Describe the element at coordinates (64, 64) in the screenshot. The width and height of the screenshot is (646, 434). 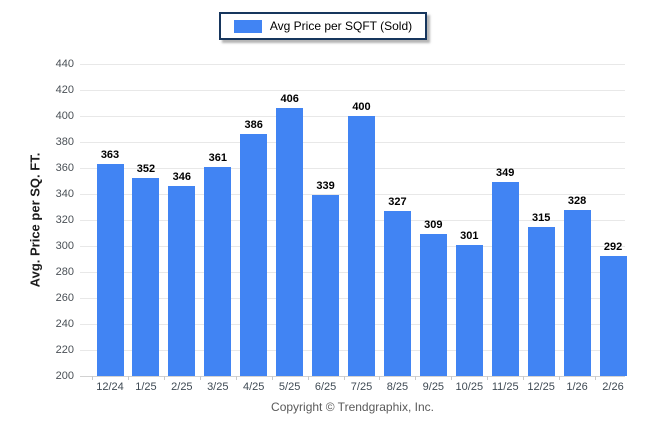
I see `y-tick-label-440: 440` at that location.